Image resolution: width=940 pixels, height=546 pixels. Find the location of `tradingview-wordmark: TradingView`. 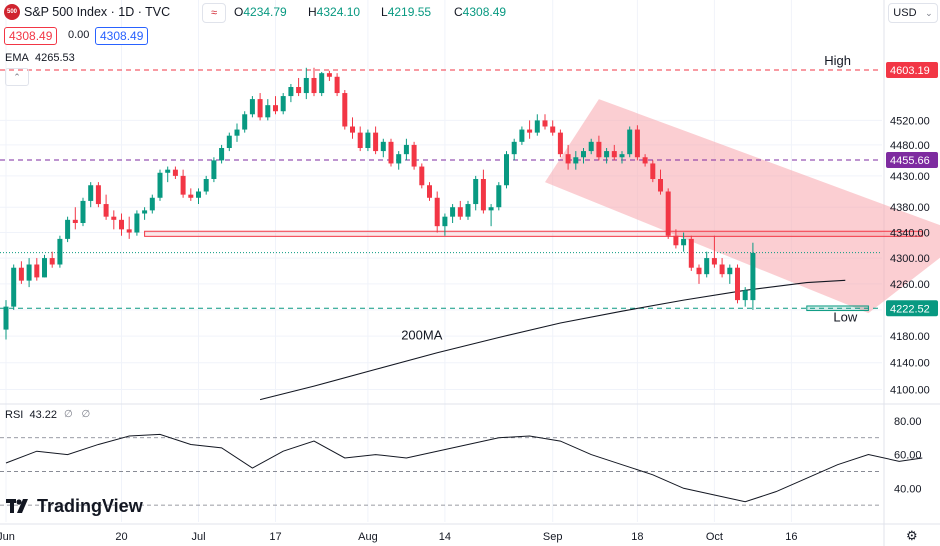

tradingview-wordmark: TradingView is located at coordinates (90, 506).